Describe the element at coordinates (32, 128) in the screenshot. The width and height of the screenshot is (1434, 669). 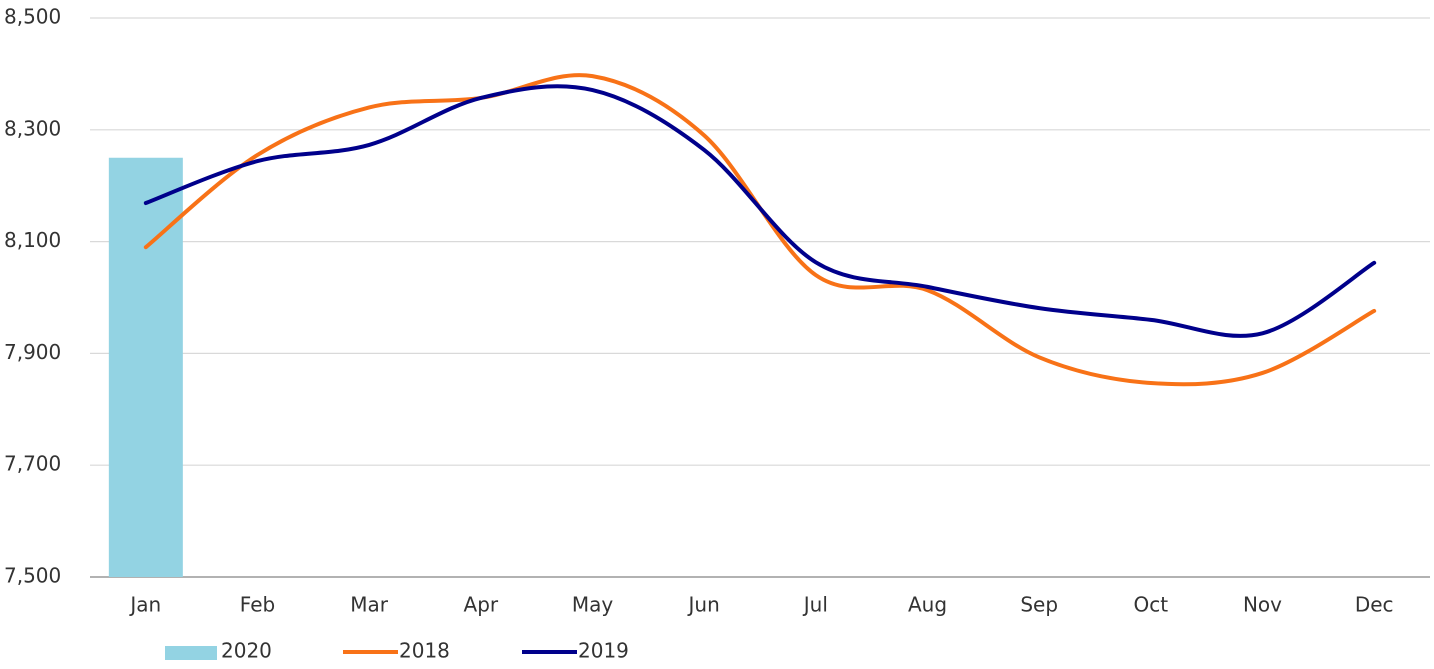
I see `y-tick-label: 8,300` at that location.